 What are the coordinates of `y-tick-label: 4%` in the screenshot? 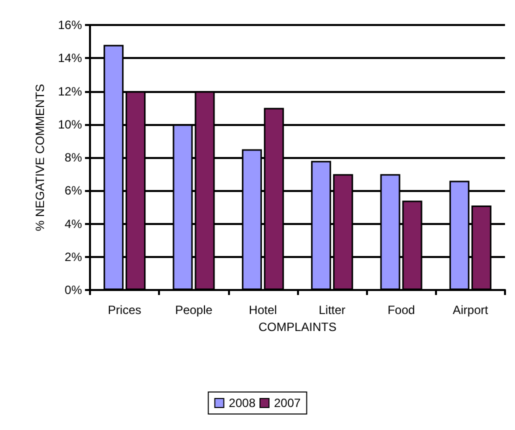 It's located at (73, 223).